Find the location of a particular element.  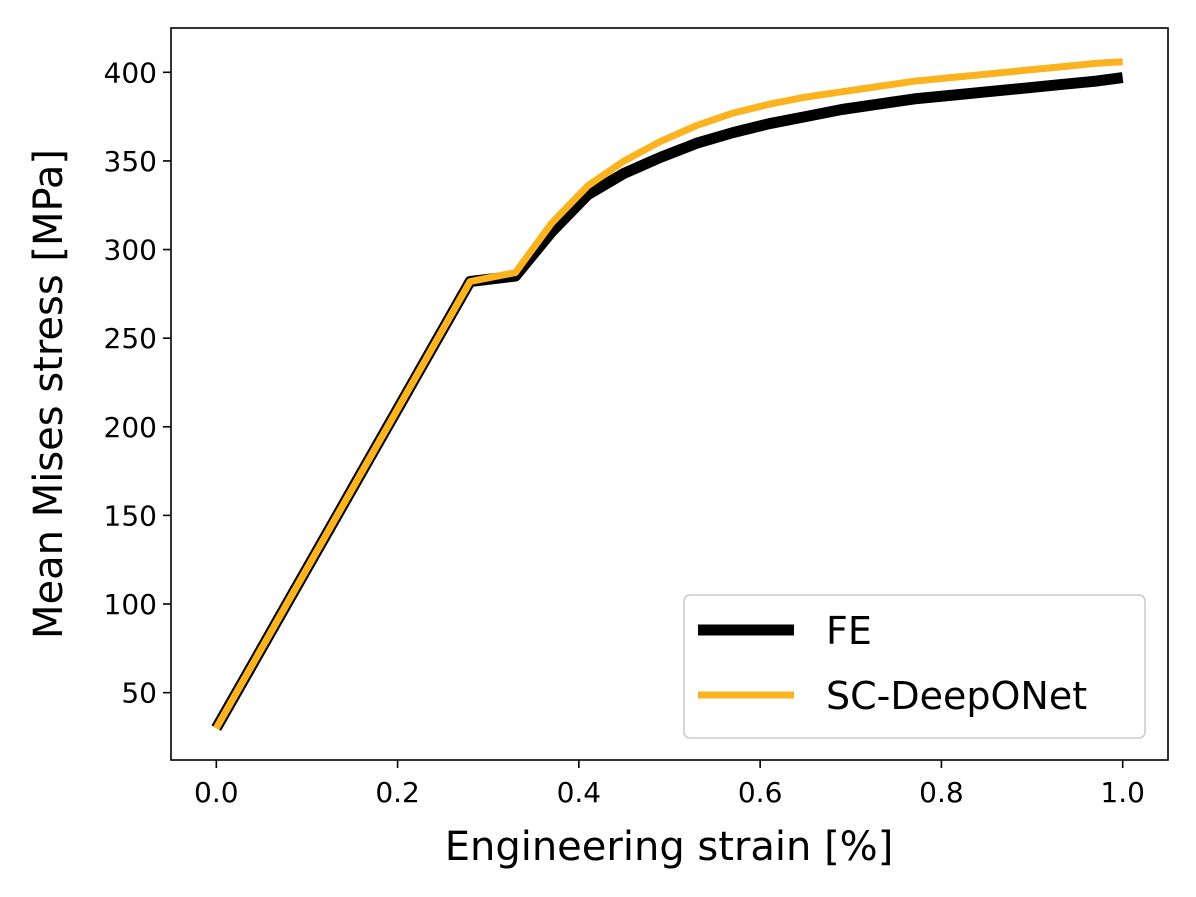

y-axis-title: Mean Mises stress [MPa] is located at coordinates (49, 394).